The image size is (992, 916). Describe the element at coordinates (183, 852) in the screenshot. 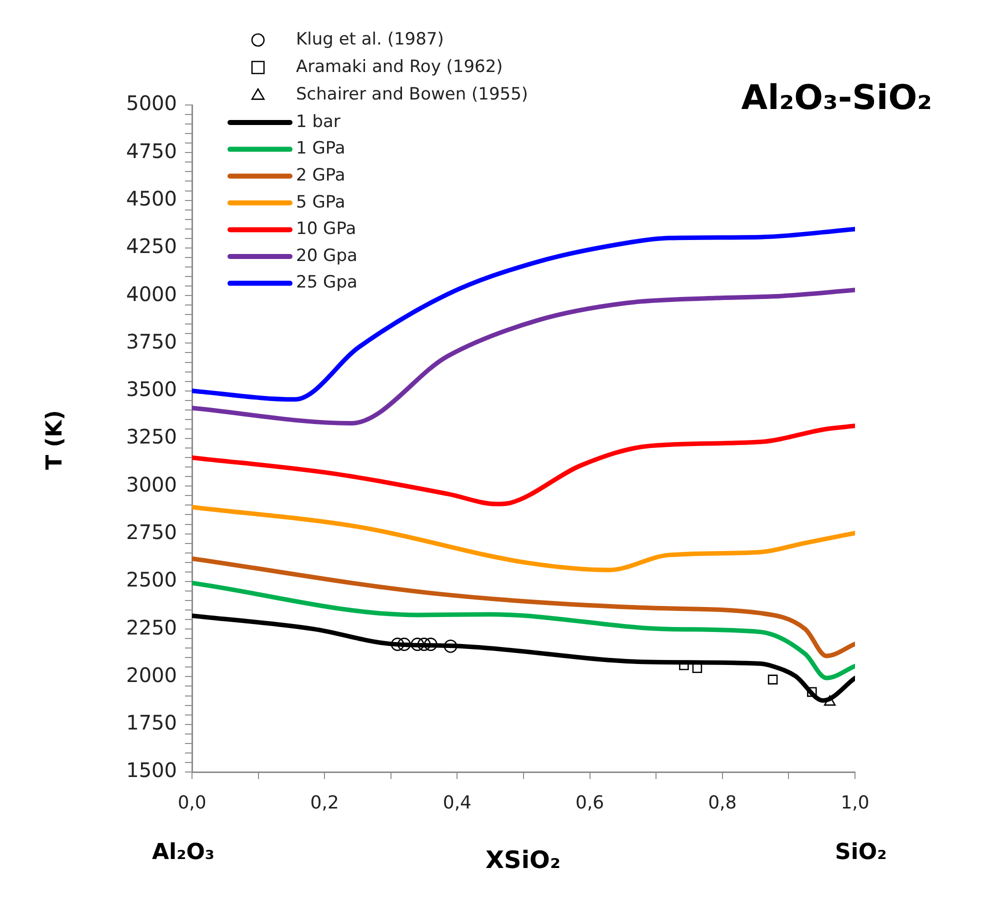

I see `text: Al₂O₃` at that location.